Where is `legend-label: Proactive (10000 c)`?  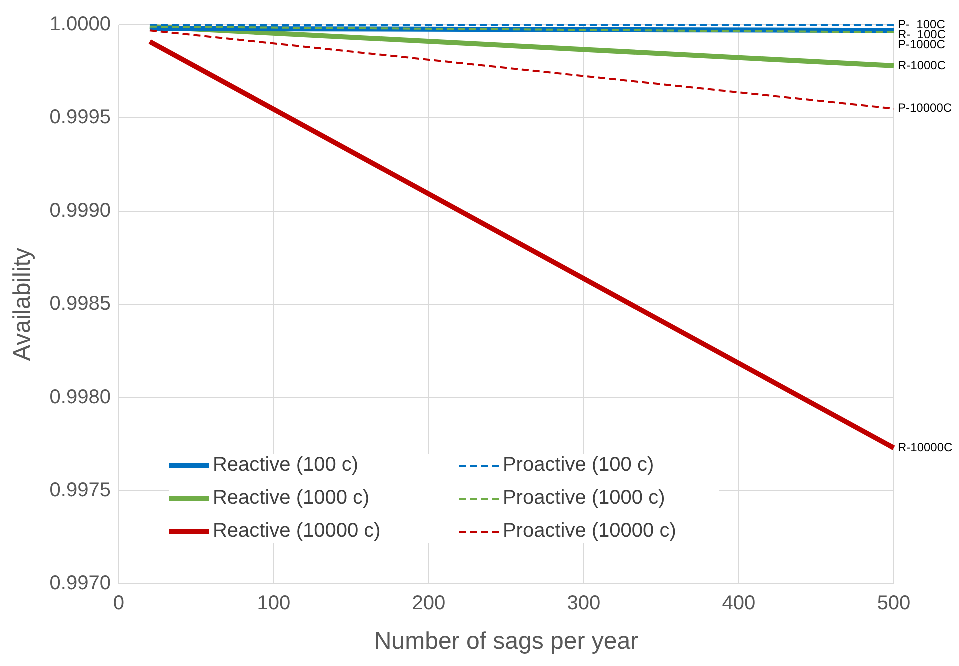 legend-label: Proactive (10000 c) is located at coordinates (589, 532).